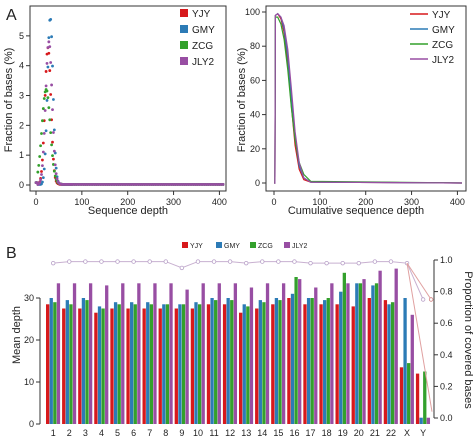 The height and width of the screenshot is (444, 474). I want to click on x-tick-label: 16, so click(294, 433).